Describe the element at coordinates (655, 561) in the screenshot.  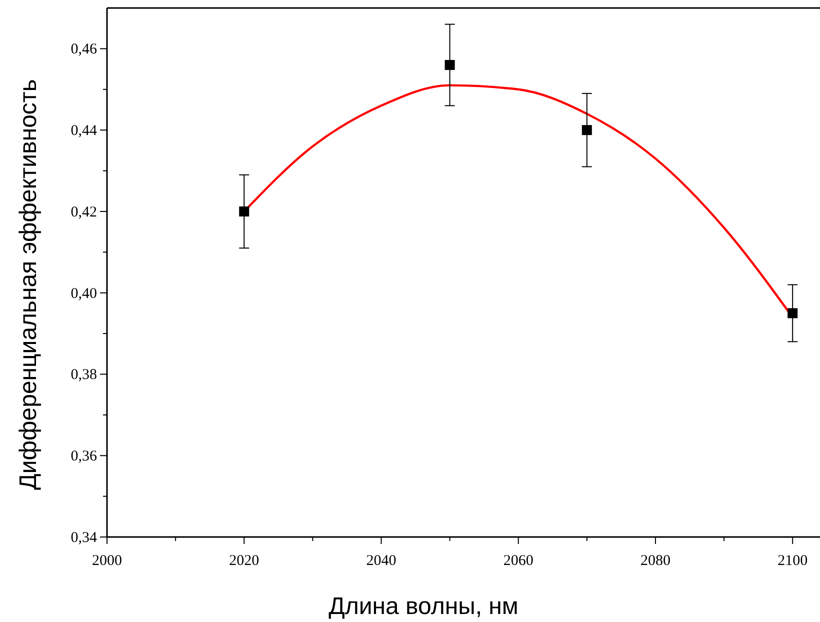
I see `x-tick-label: 2080` at that location.